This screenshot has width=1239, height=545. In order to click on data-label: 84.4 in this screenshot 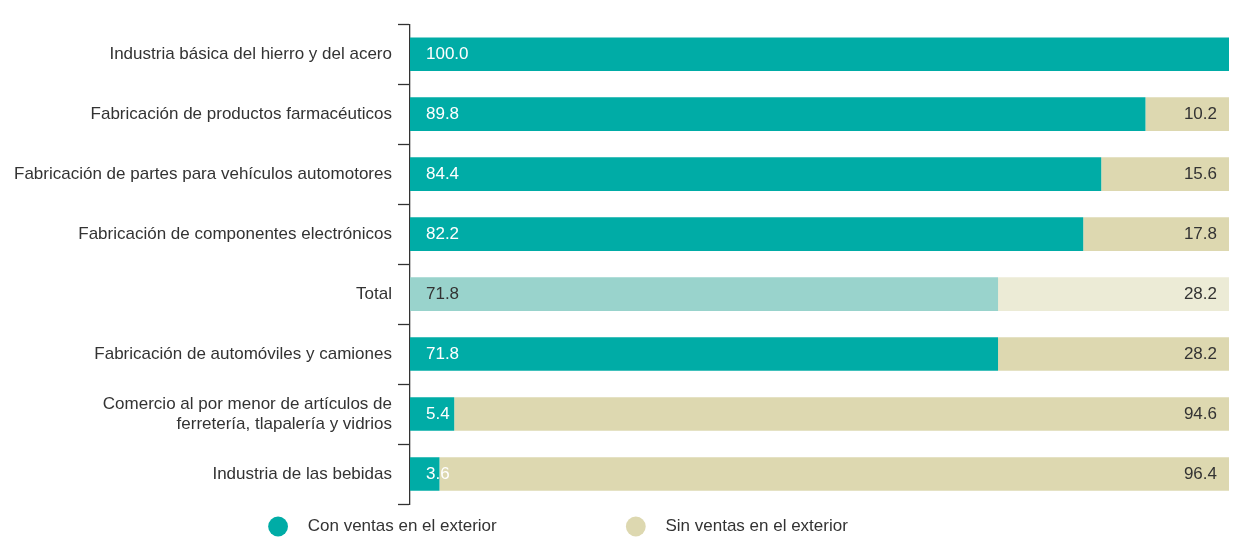, I will do `click(442, 173)`.